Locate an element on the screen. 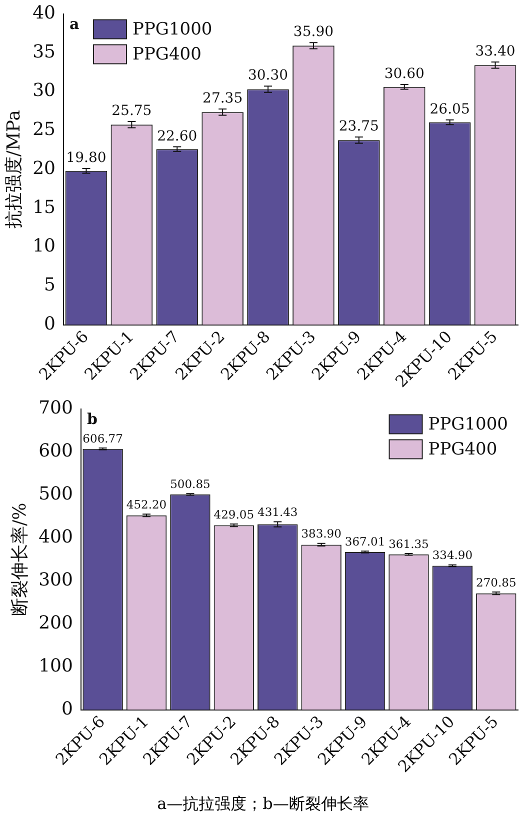  data-label: 270.85 is located at coordinates (496, 582).